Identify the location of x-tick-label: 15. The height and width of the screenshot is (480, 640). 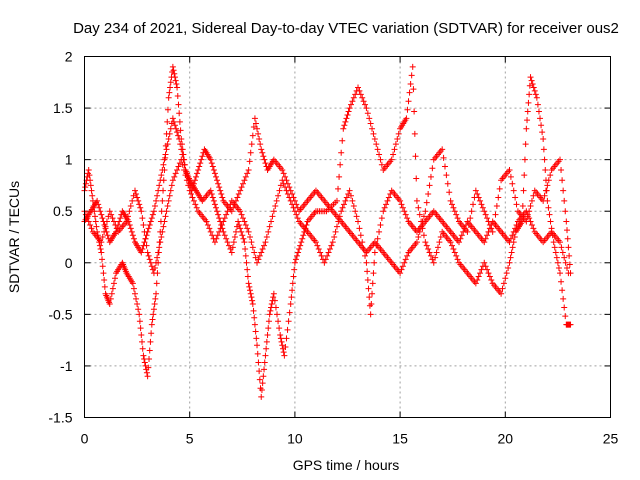
(400, 439).